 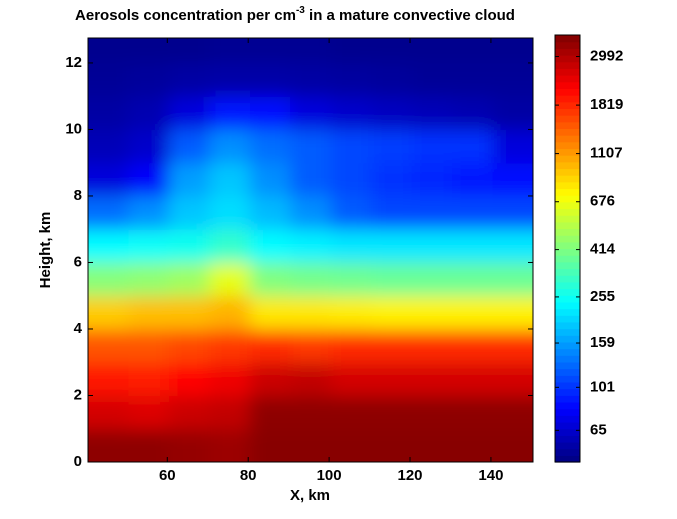 What do you see at coordinates (606, 55) in the screenshot?
I see `colorbar-tick-label: 2992` at bounding box center [606, 55].